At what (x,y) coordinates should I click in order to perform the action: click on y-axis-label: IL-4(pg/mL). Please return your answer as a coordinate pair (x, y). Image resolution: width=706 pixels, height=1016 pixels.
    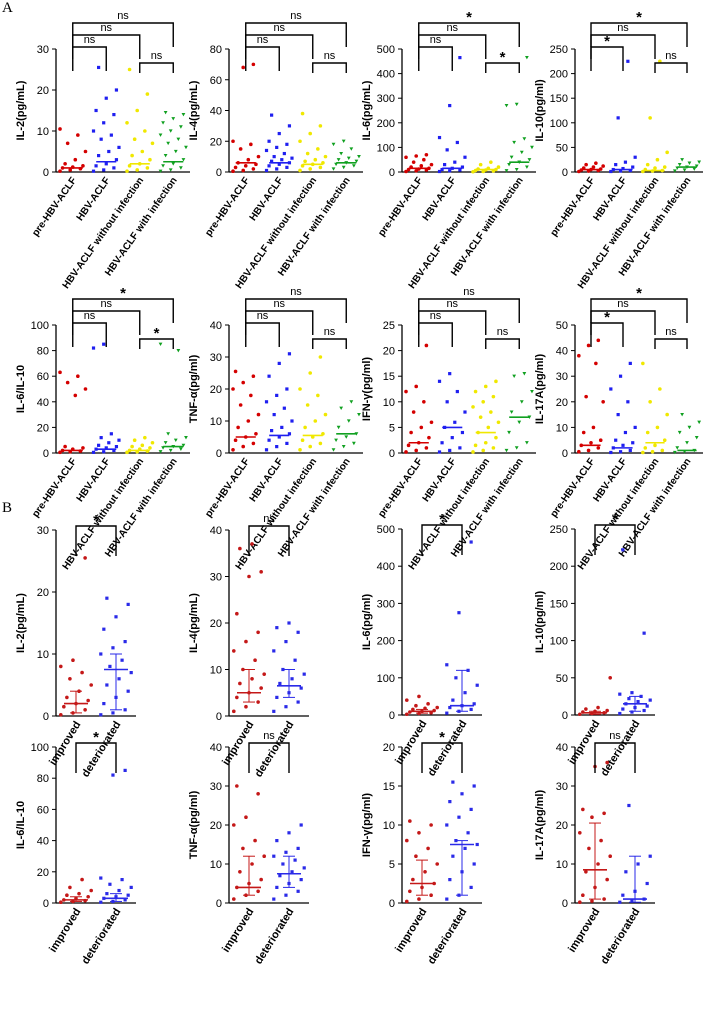
    Looking at the image, I should click on (194, 623).